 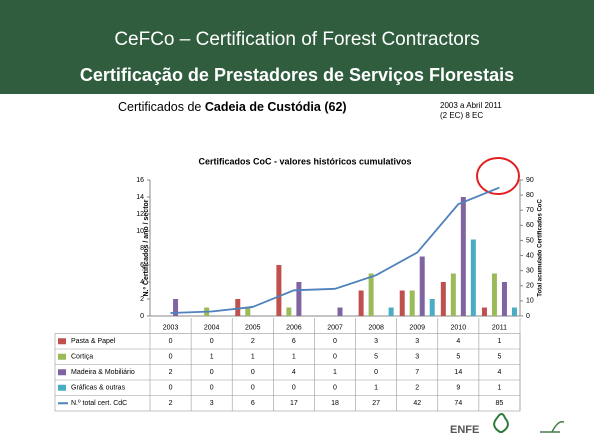 I want to click on y-tick-label: 2, so click(x=142, y=299).